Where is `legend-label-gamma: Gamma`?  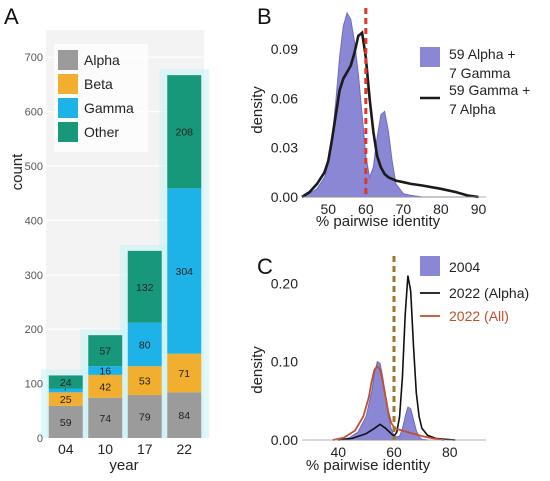 legend-label-gamma: Gamma is located at coordinates (109, 108).